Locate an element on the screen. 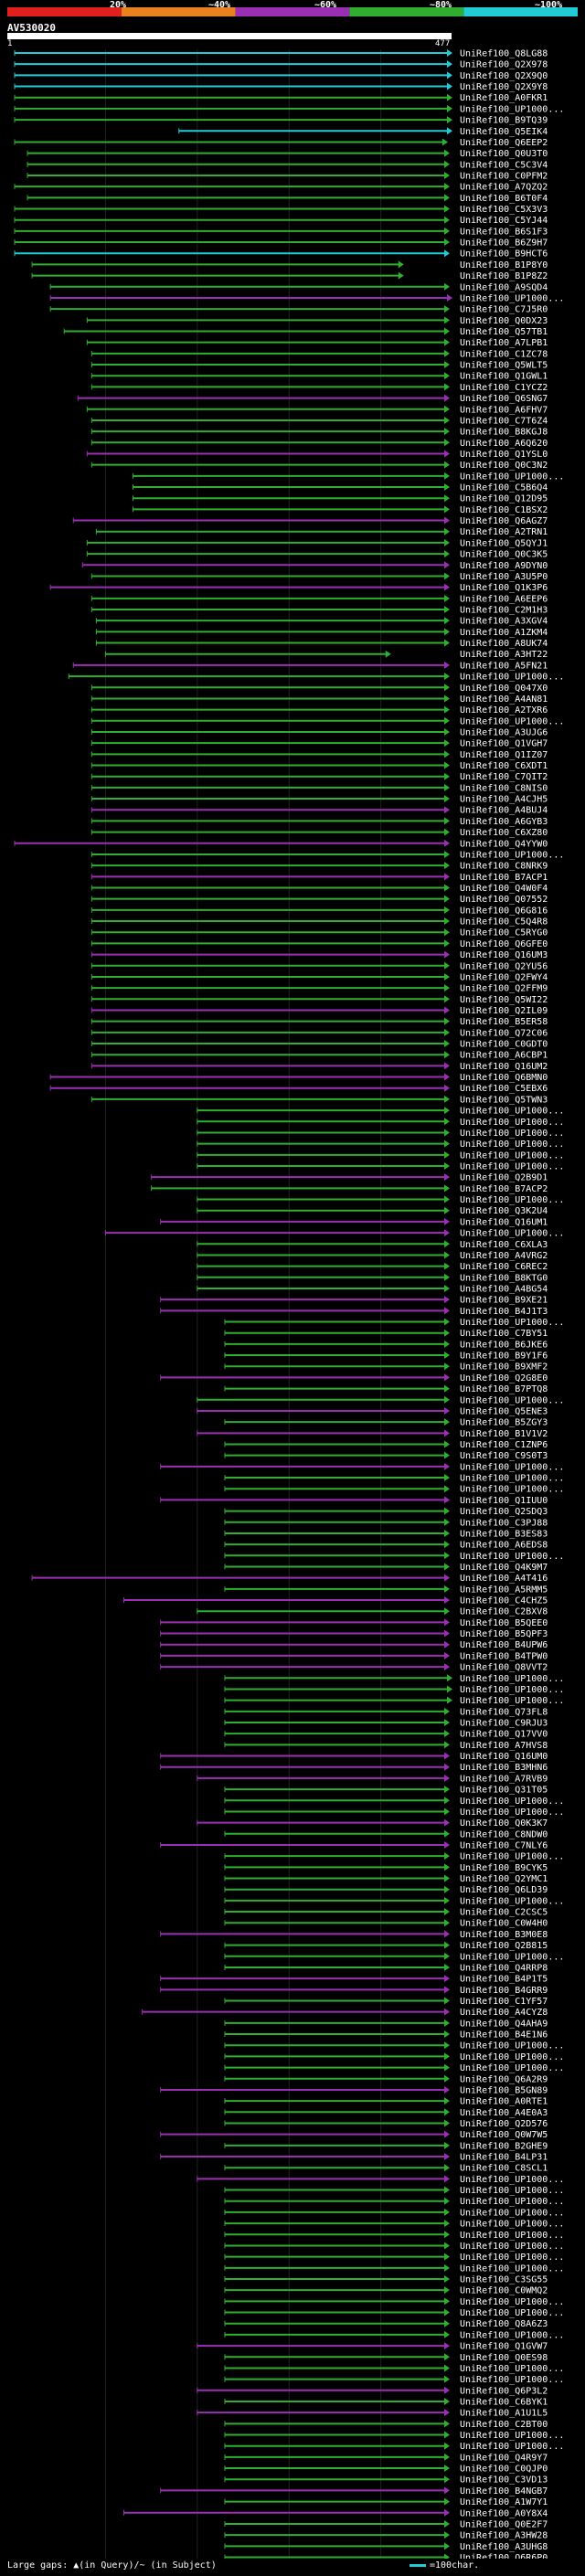 The image size is (585, 2576). hit-label: UniRef100_Q1VGH7 is located at coordinates (504, 744).